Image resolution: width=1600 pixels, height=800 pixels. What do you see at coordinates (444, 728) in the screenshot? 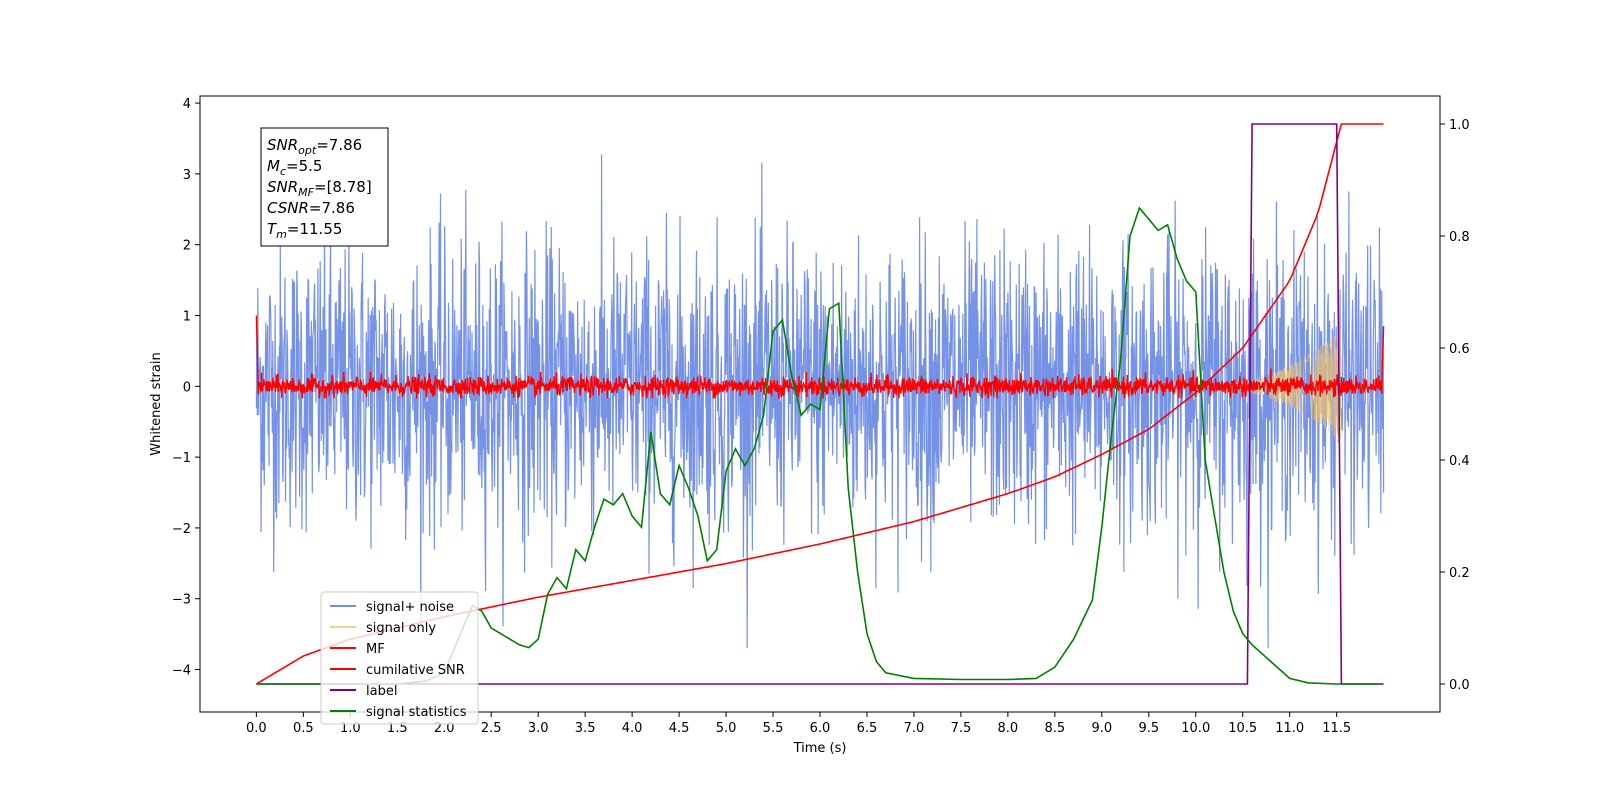
I see `x-tick-label: 2.0` at bounding box center [444, 728].